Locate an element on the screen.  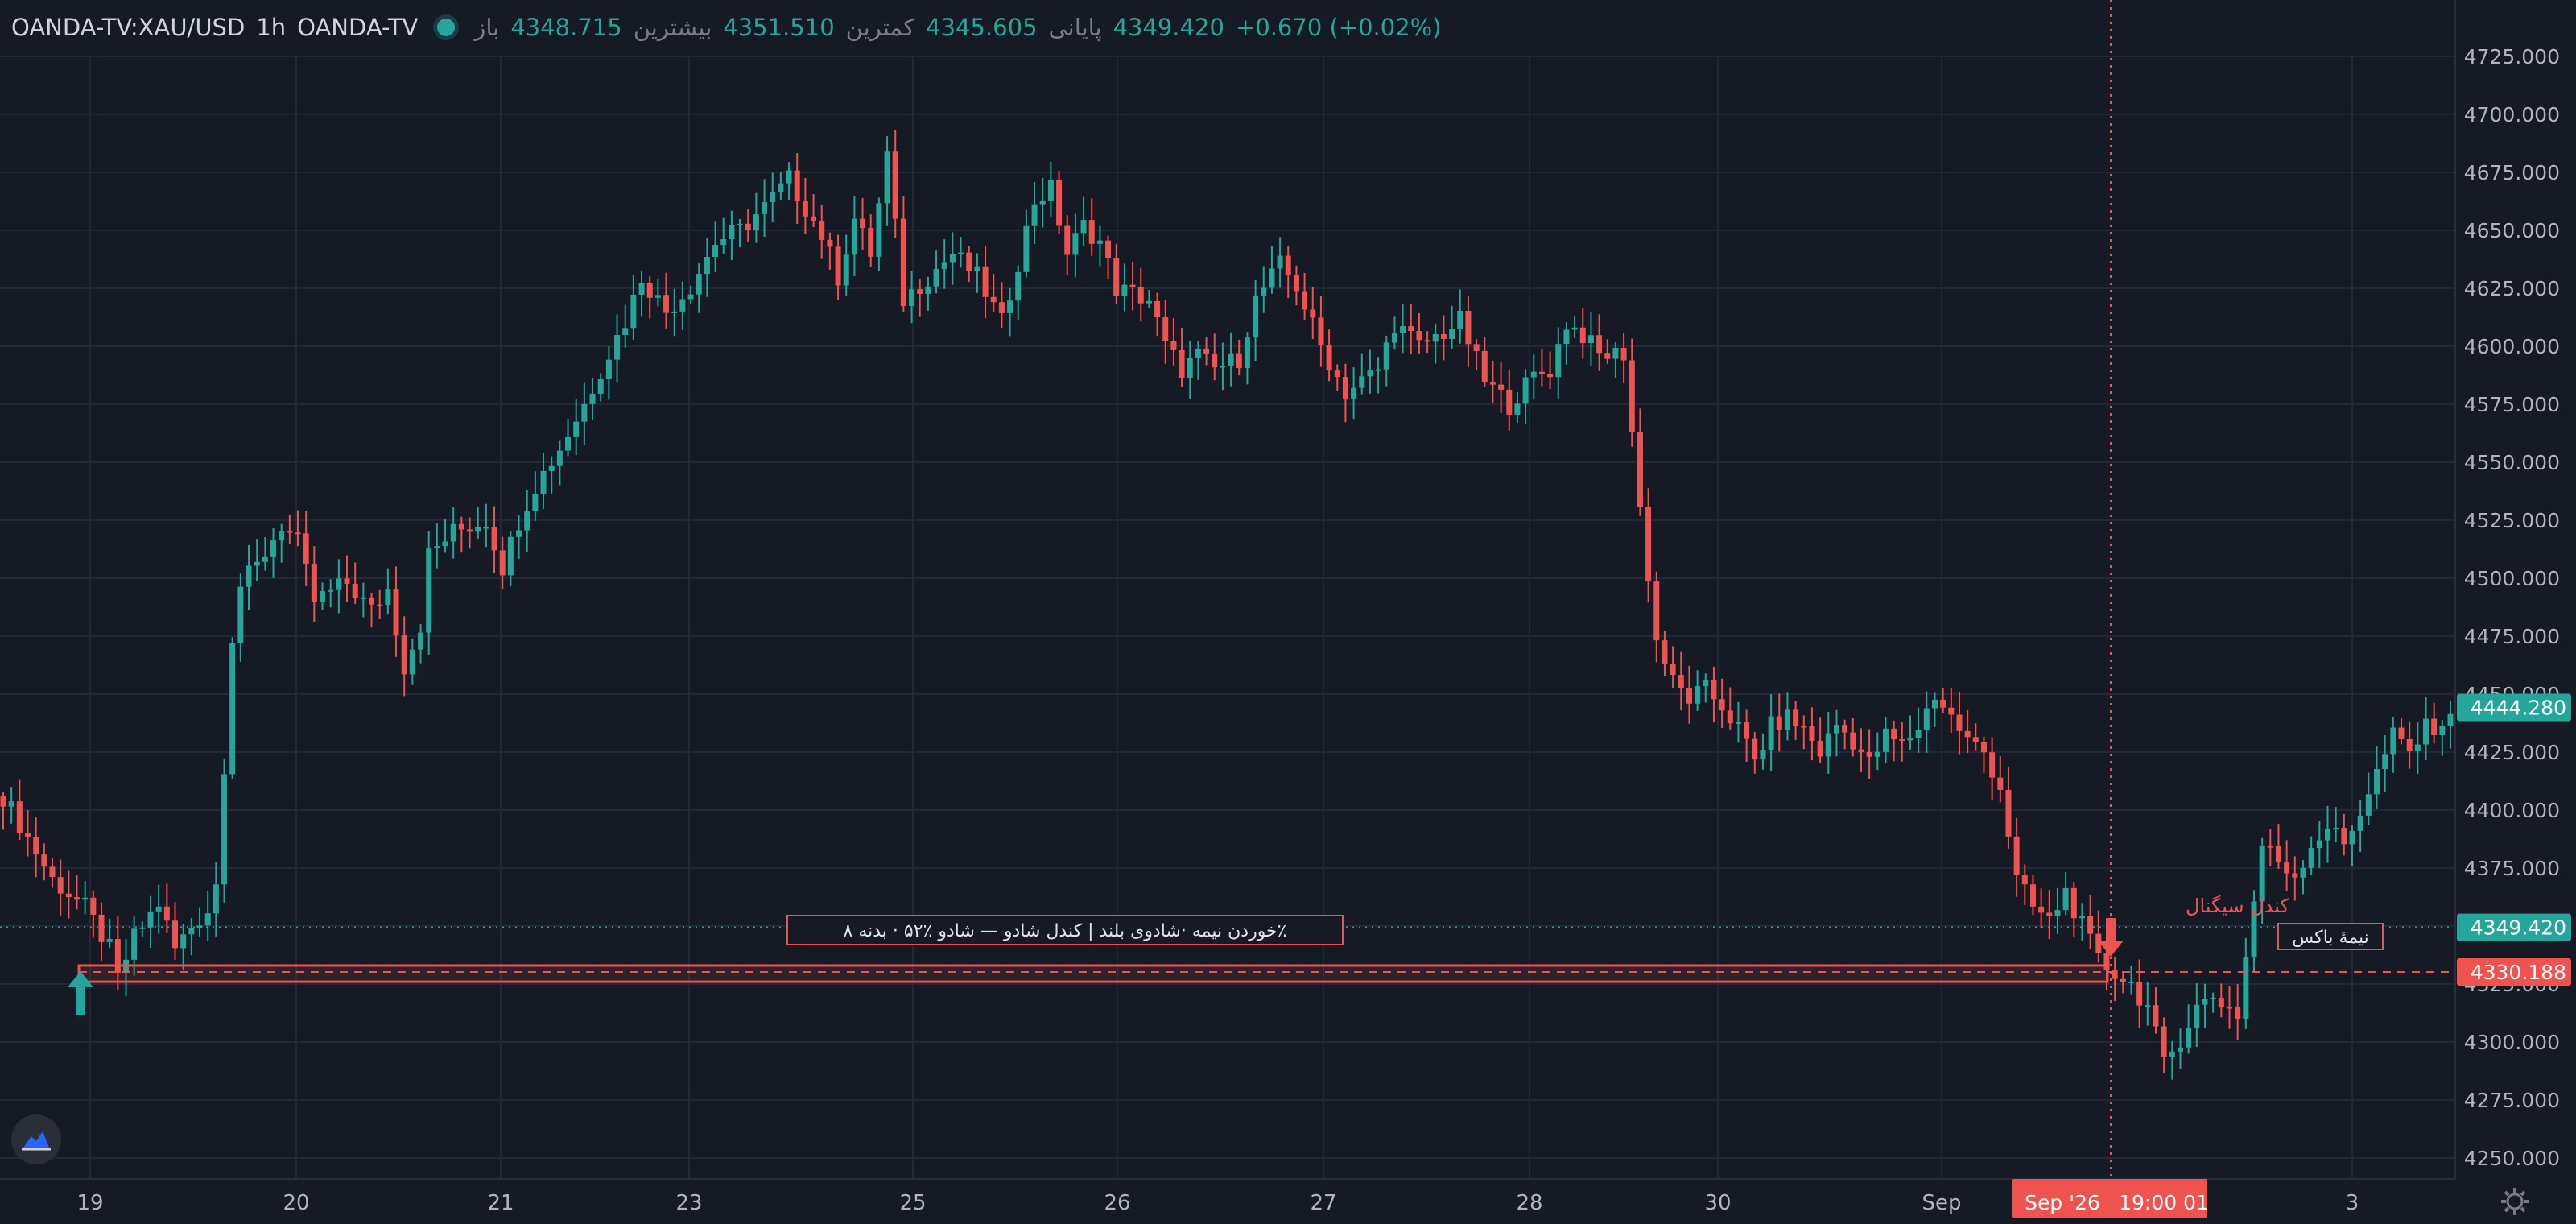
interval-label: 1h is located at coordinates (271, 27).